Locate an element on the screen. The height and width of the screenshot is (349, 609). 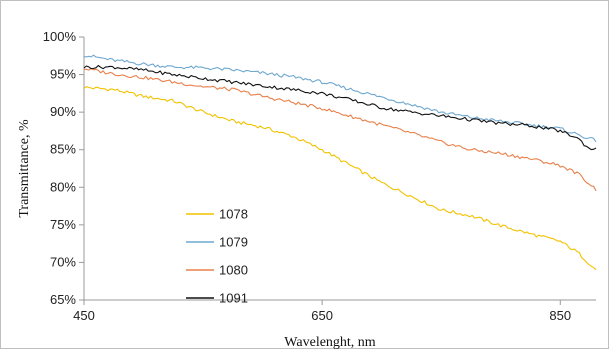
y-tick-label: 75% is located at coordinates (63, 224).